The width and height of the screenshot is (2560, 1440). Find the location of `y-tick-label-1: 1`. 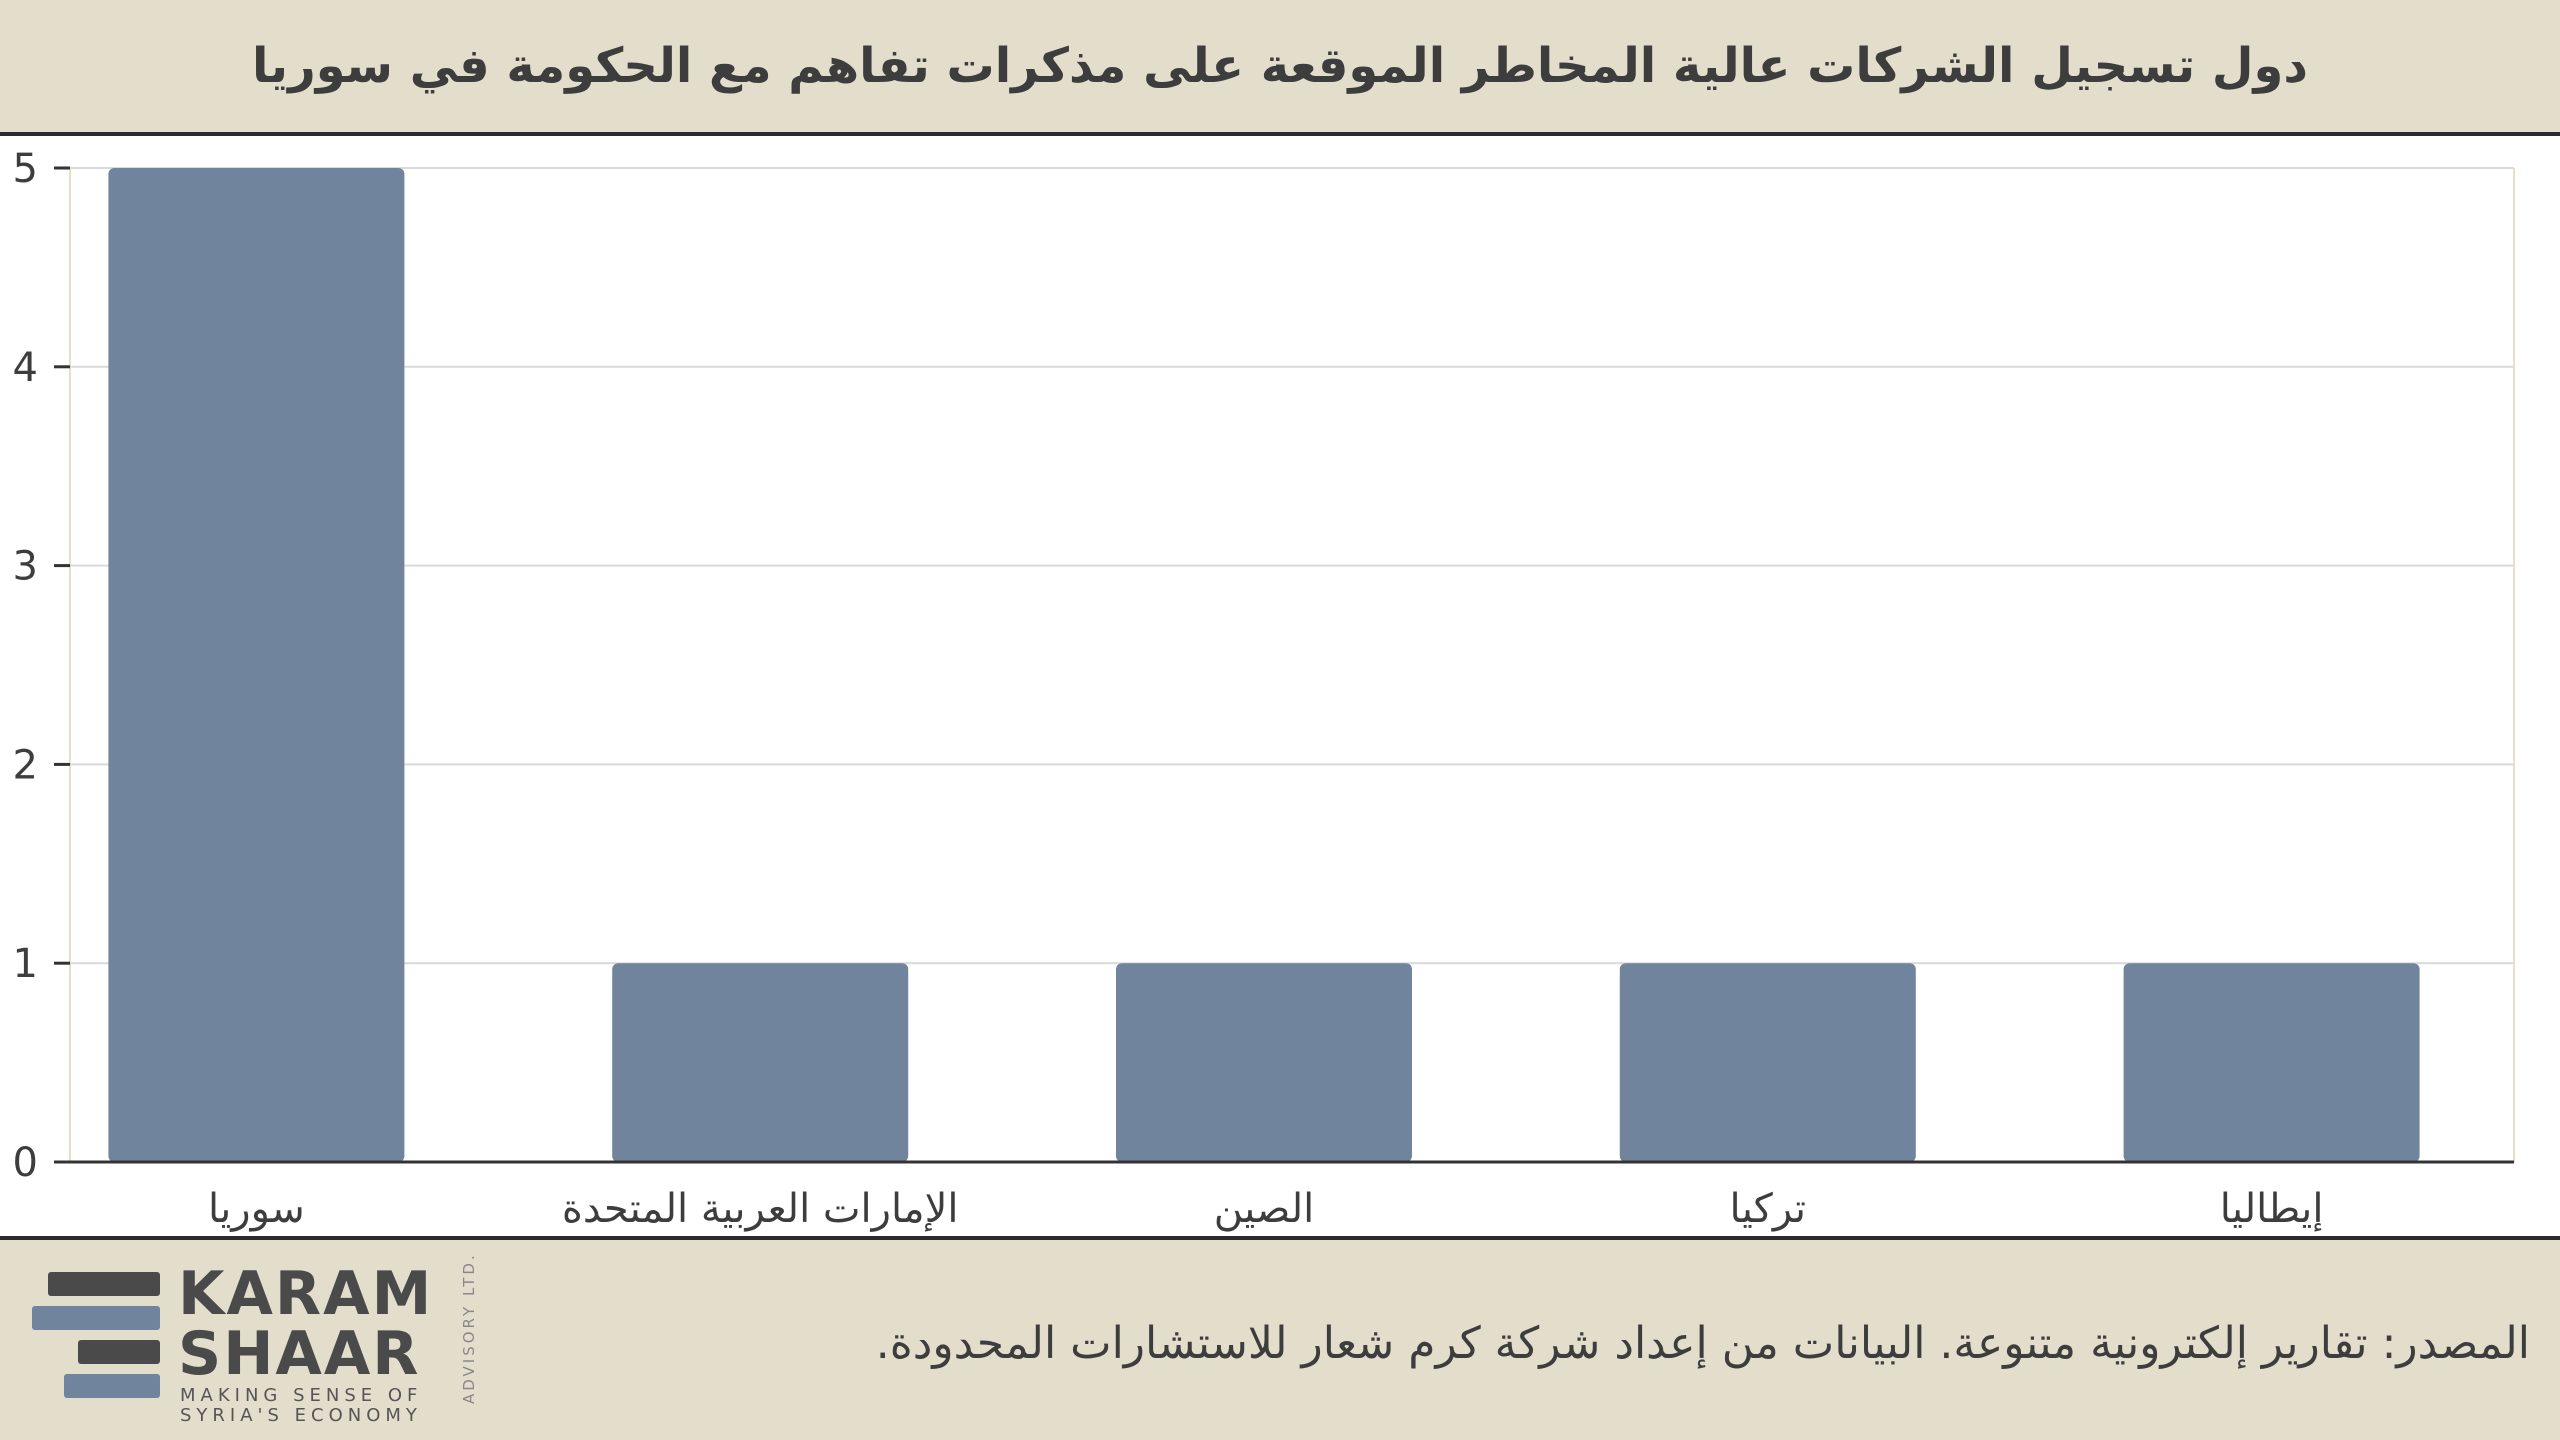

y-tick-label-1: 1 is located at coordinates (25, 964).